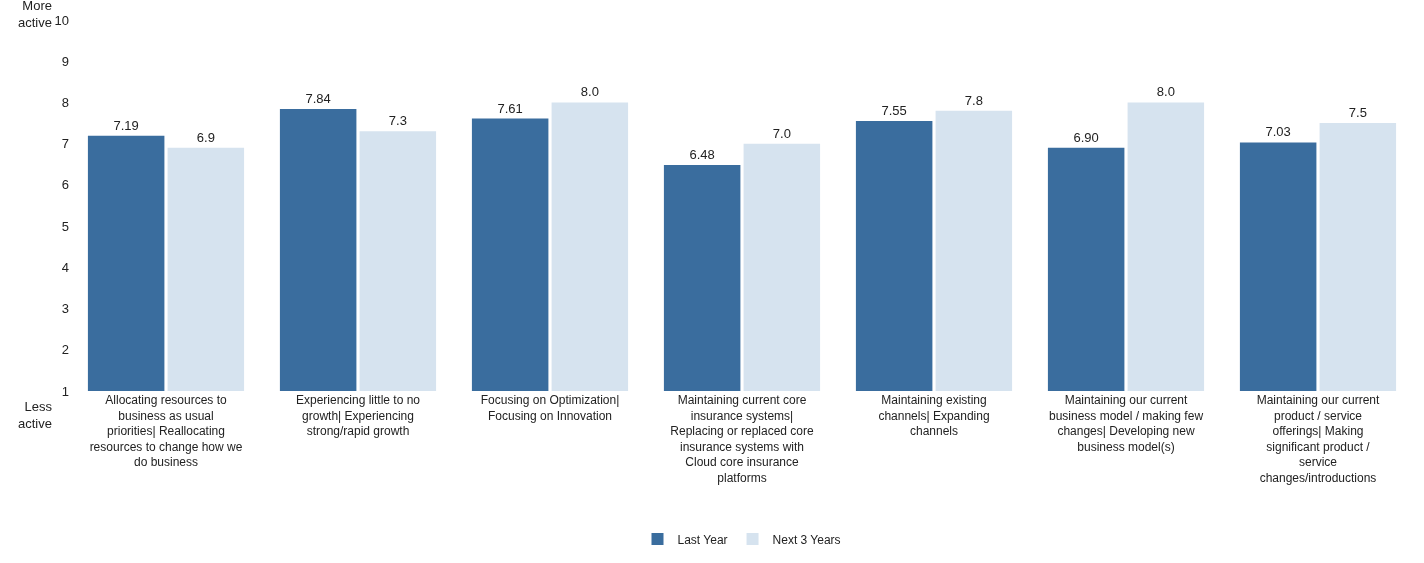 The height and width of the screenshot is (563, 1424). I want to click on x-tick-label: Maintaining our current business model / making few changes| Developing new business model(s), so click(1126, 423).